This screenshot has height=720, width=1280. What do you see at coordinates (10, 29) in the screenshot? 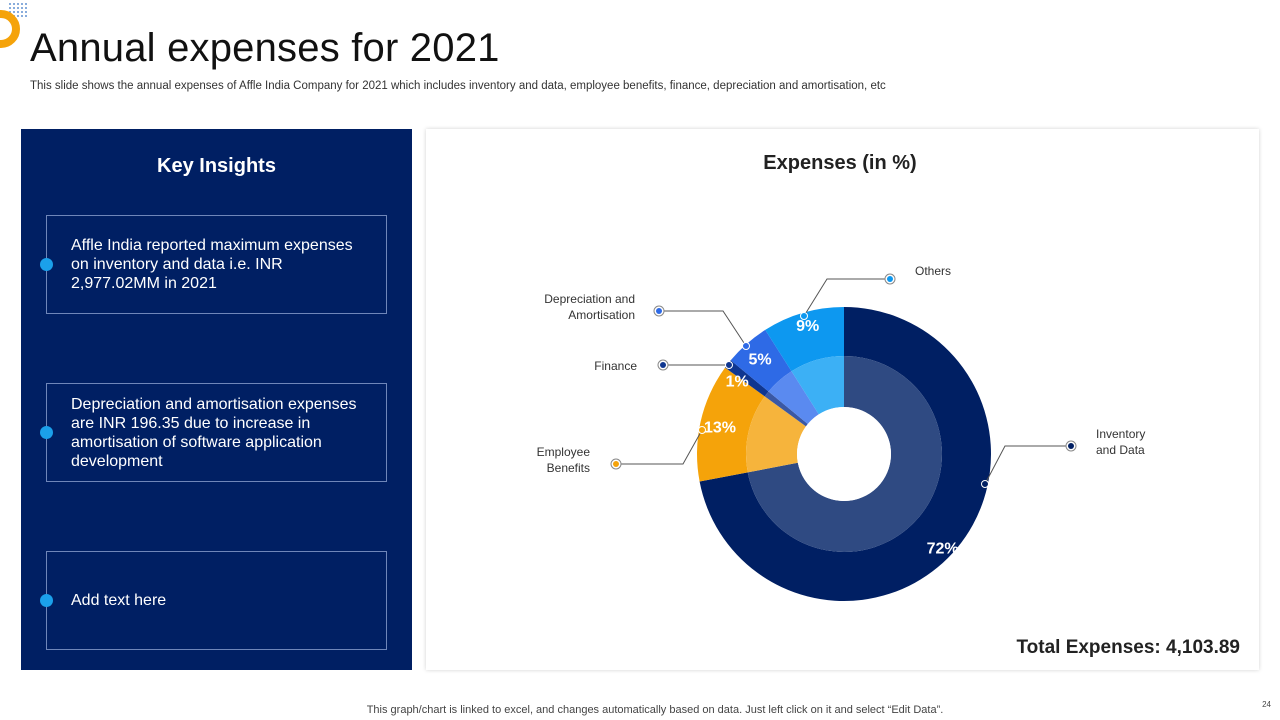
I see `corner-ring-logo` at bounding box center [10, 29].